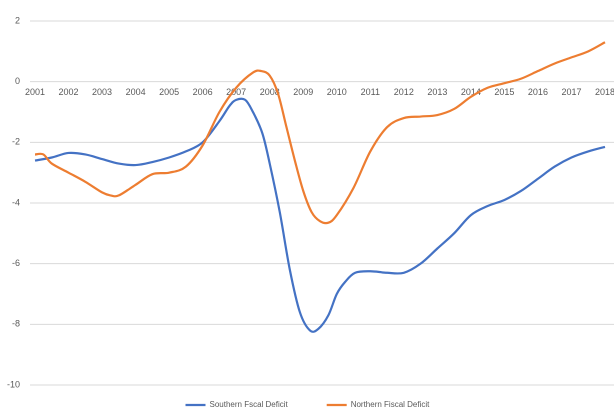 This screenshot has width=614, height=416. What do you see at coordinates (249, 404) in the screenshot?
I see `legend-label: Southern Fscal Deficit` at bounding box center [249, 404].